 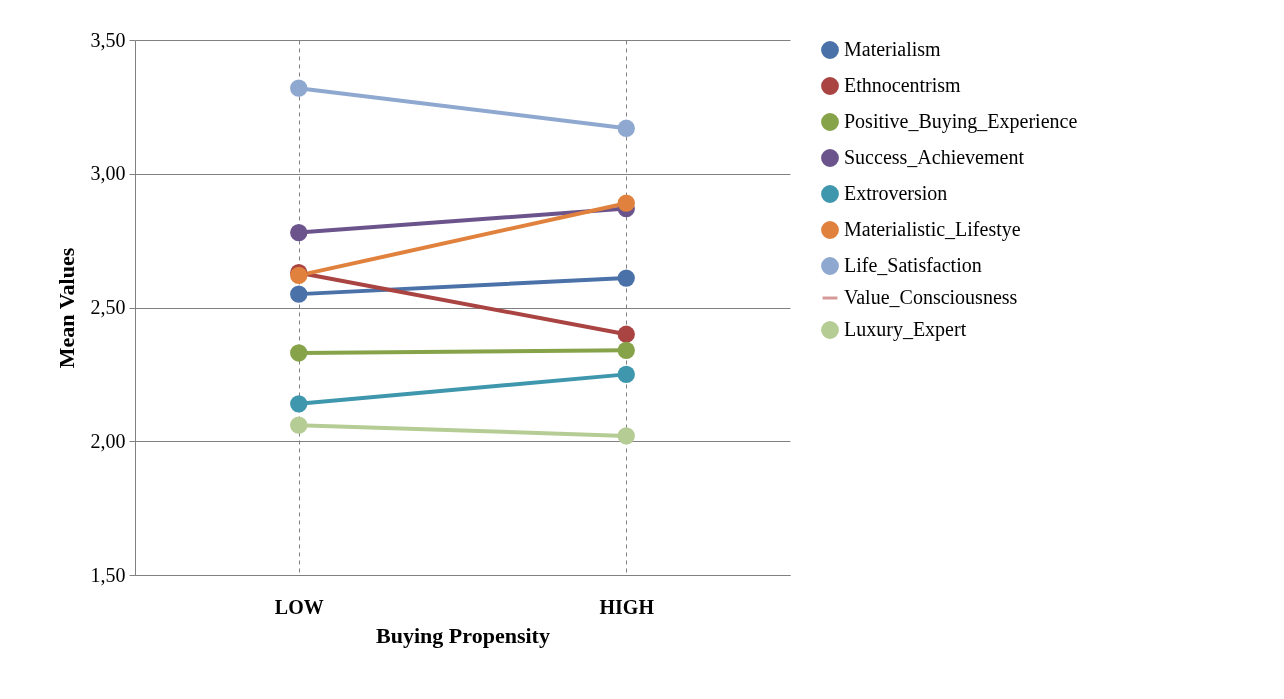 I want to click on legend-label: Materialism, so click(x=893, y=49).